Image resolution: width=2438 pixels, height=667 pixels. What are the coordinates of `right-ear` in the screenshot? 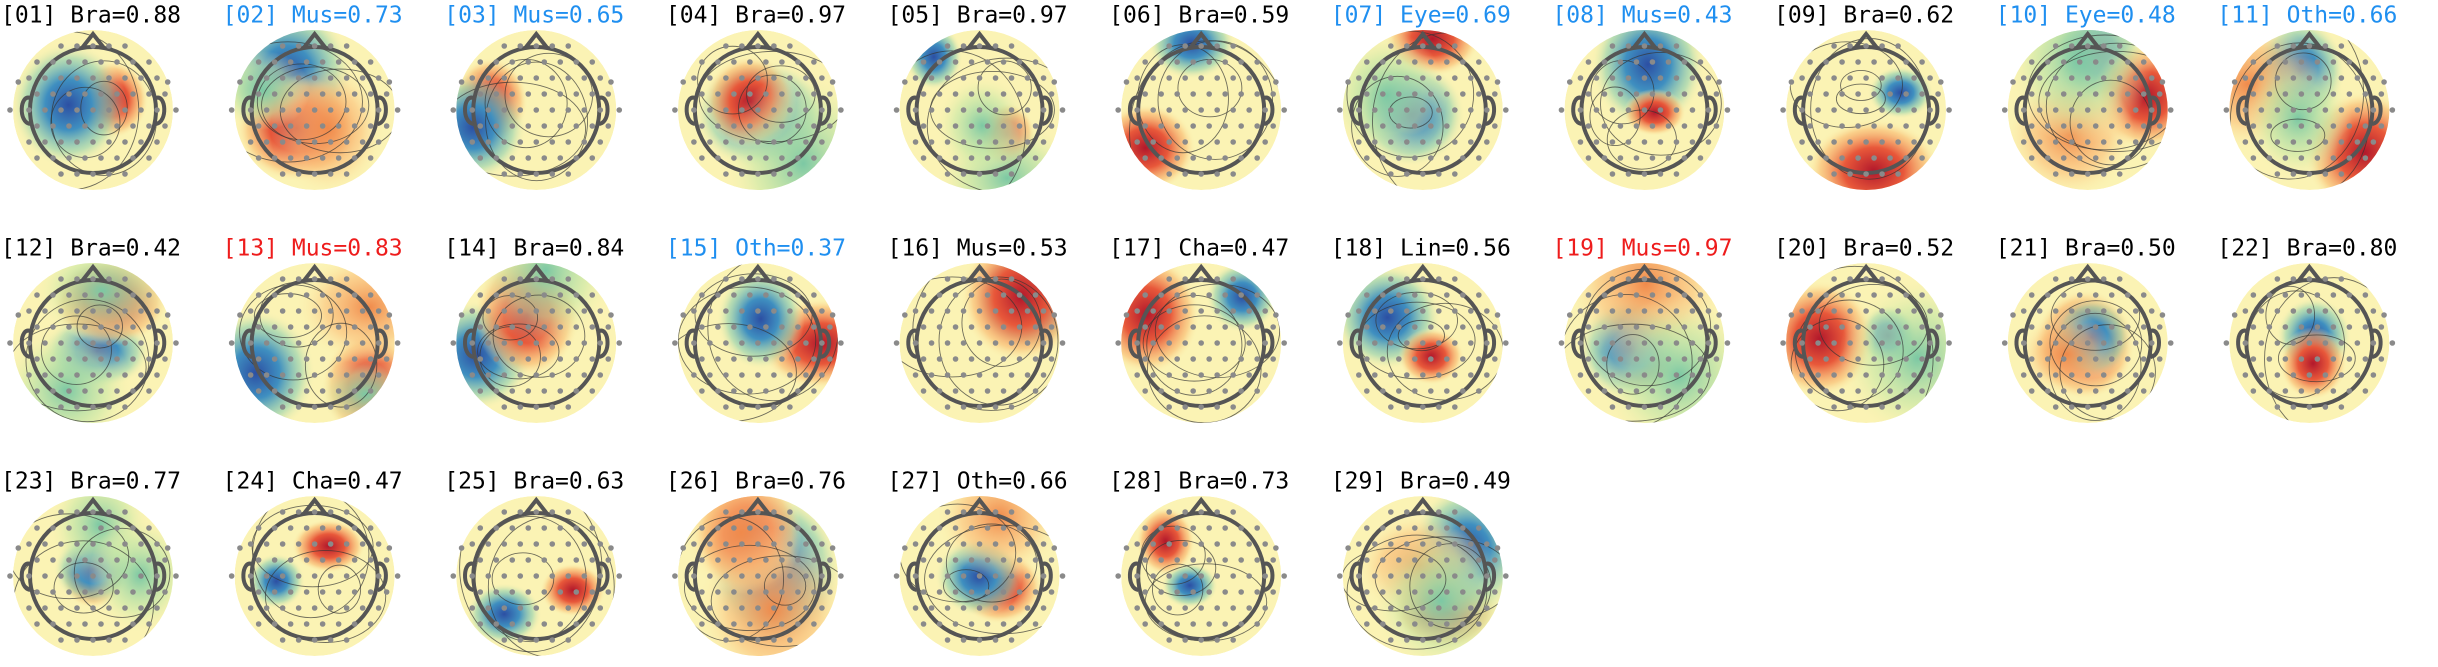 It's located at (1047, 576).